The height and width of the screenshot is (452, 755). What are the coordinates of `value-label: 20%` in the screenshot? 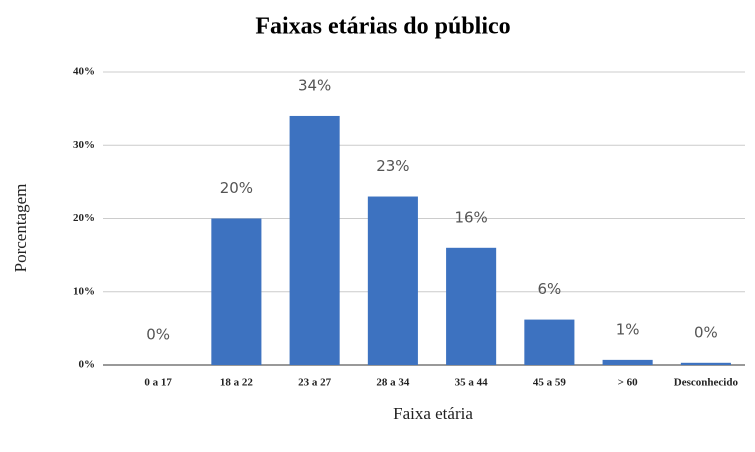 It's located at (236, 188).